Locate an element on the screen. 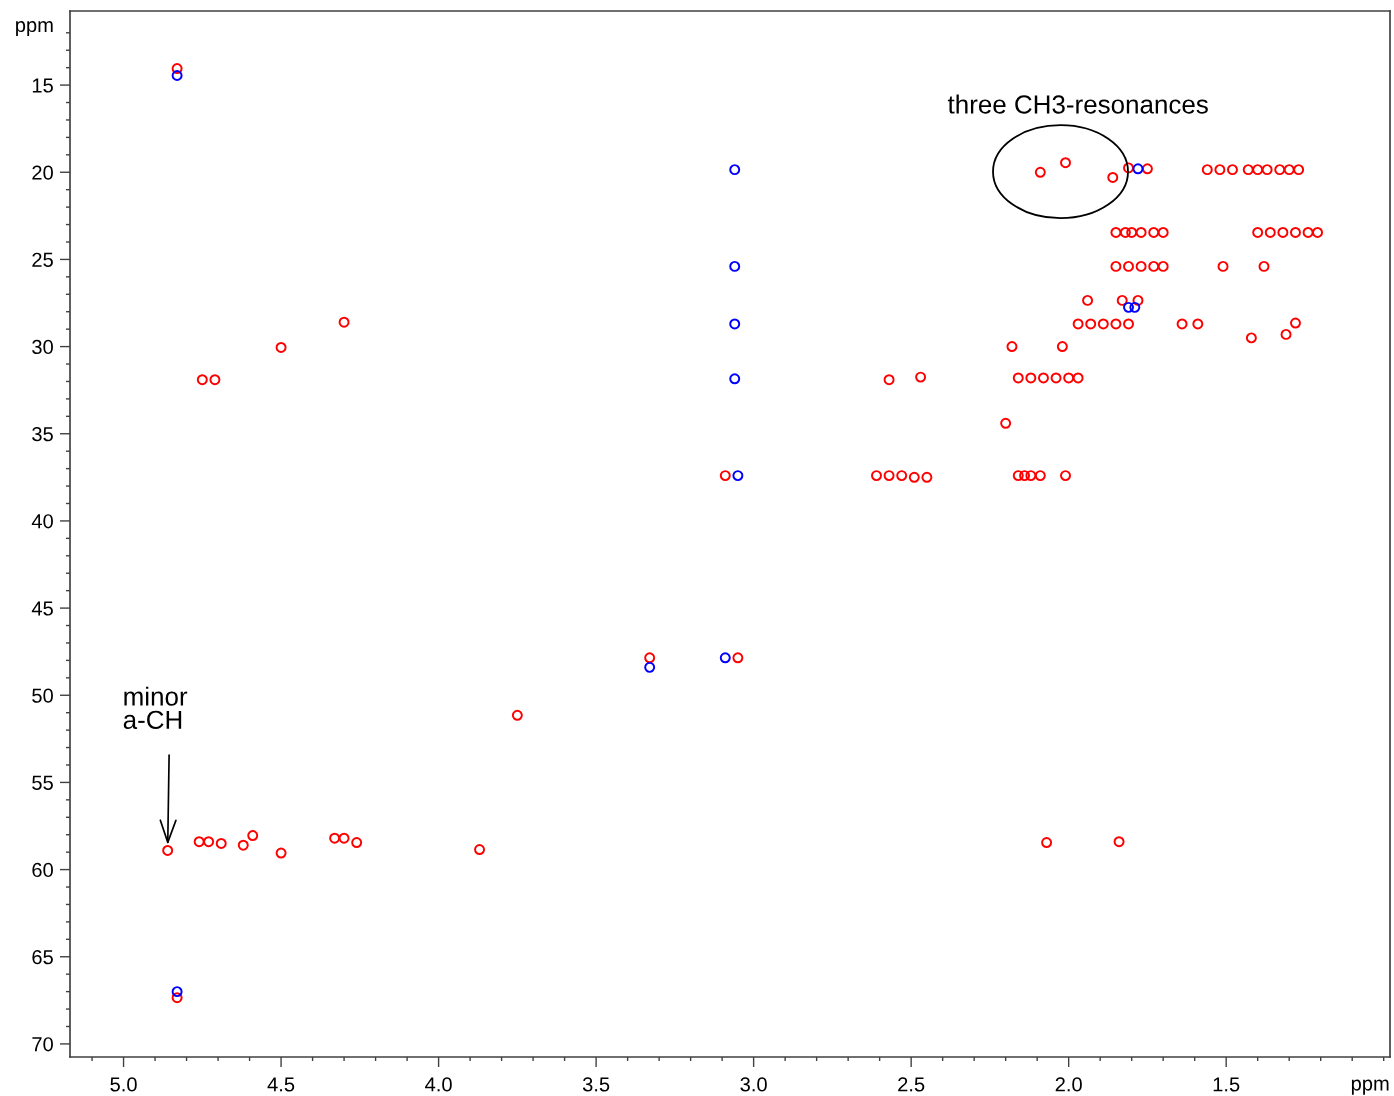 This screenshot has height=1096, width=1394. y-tick-label: 25 is located at coordinates (42, 259).